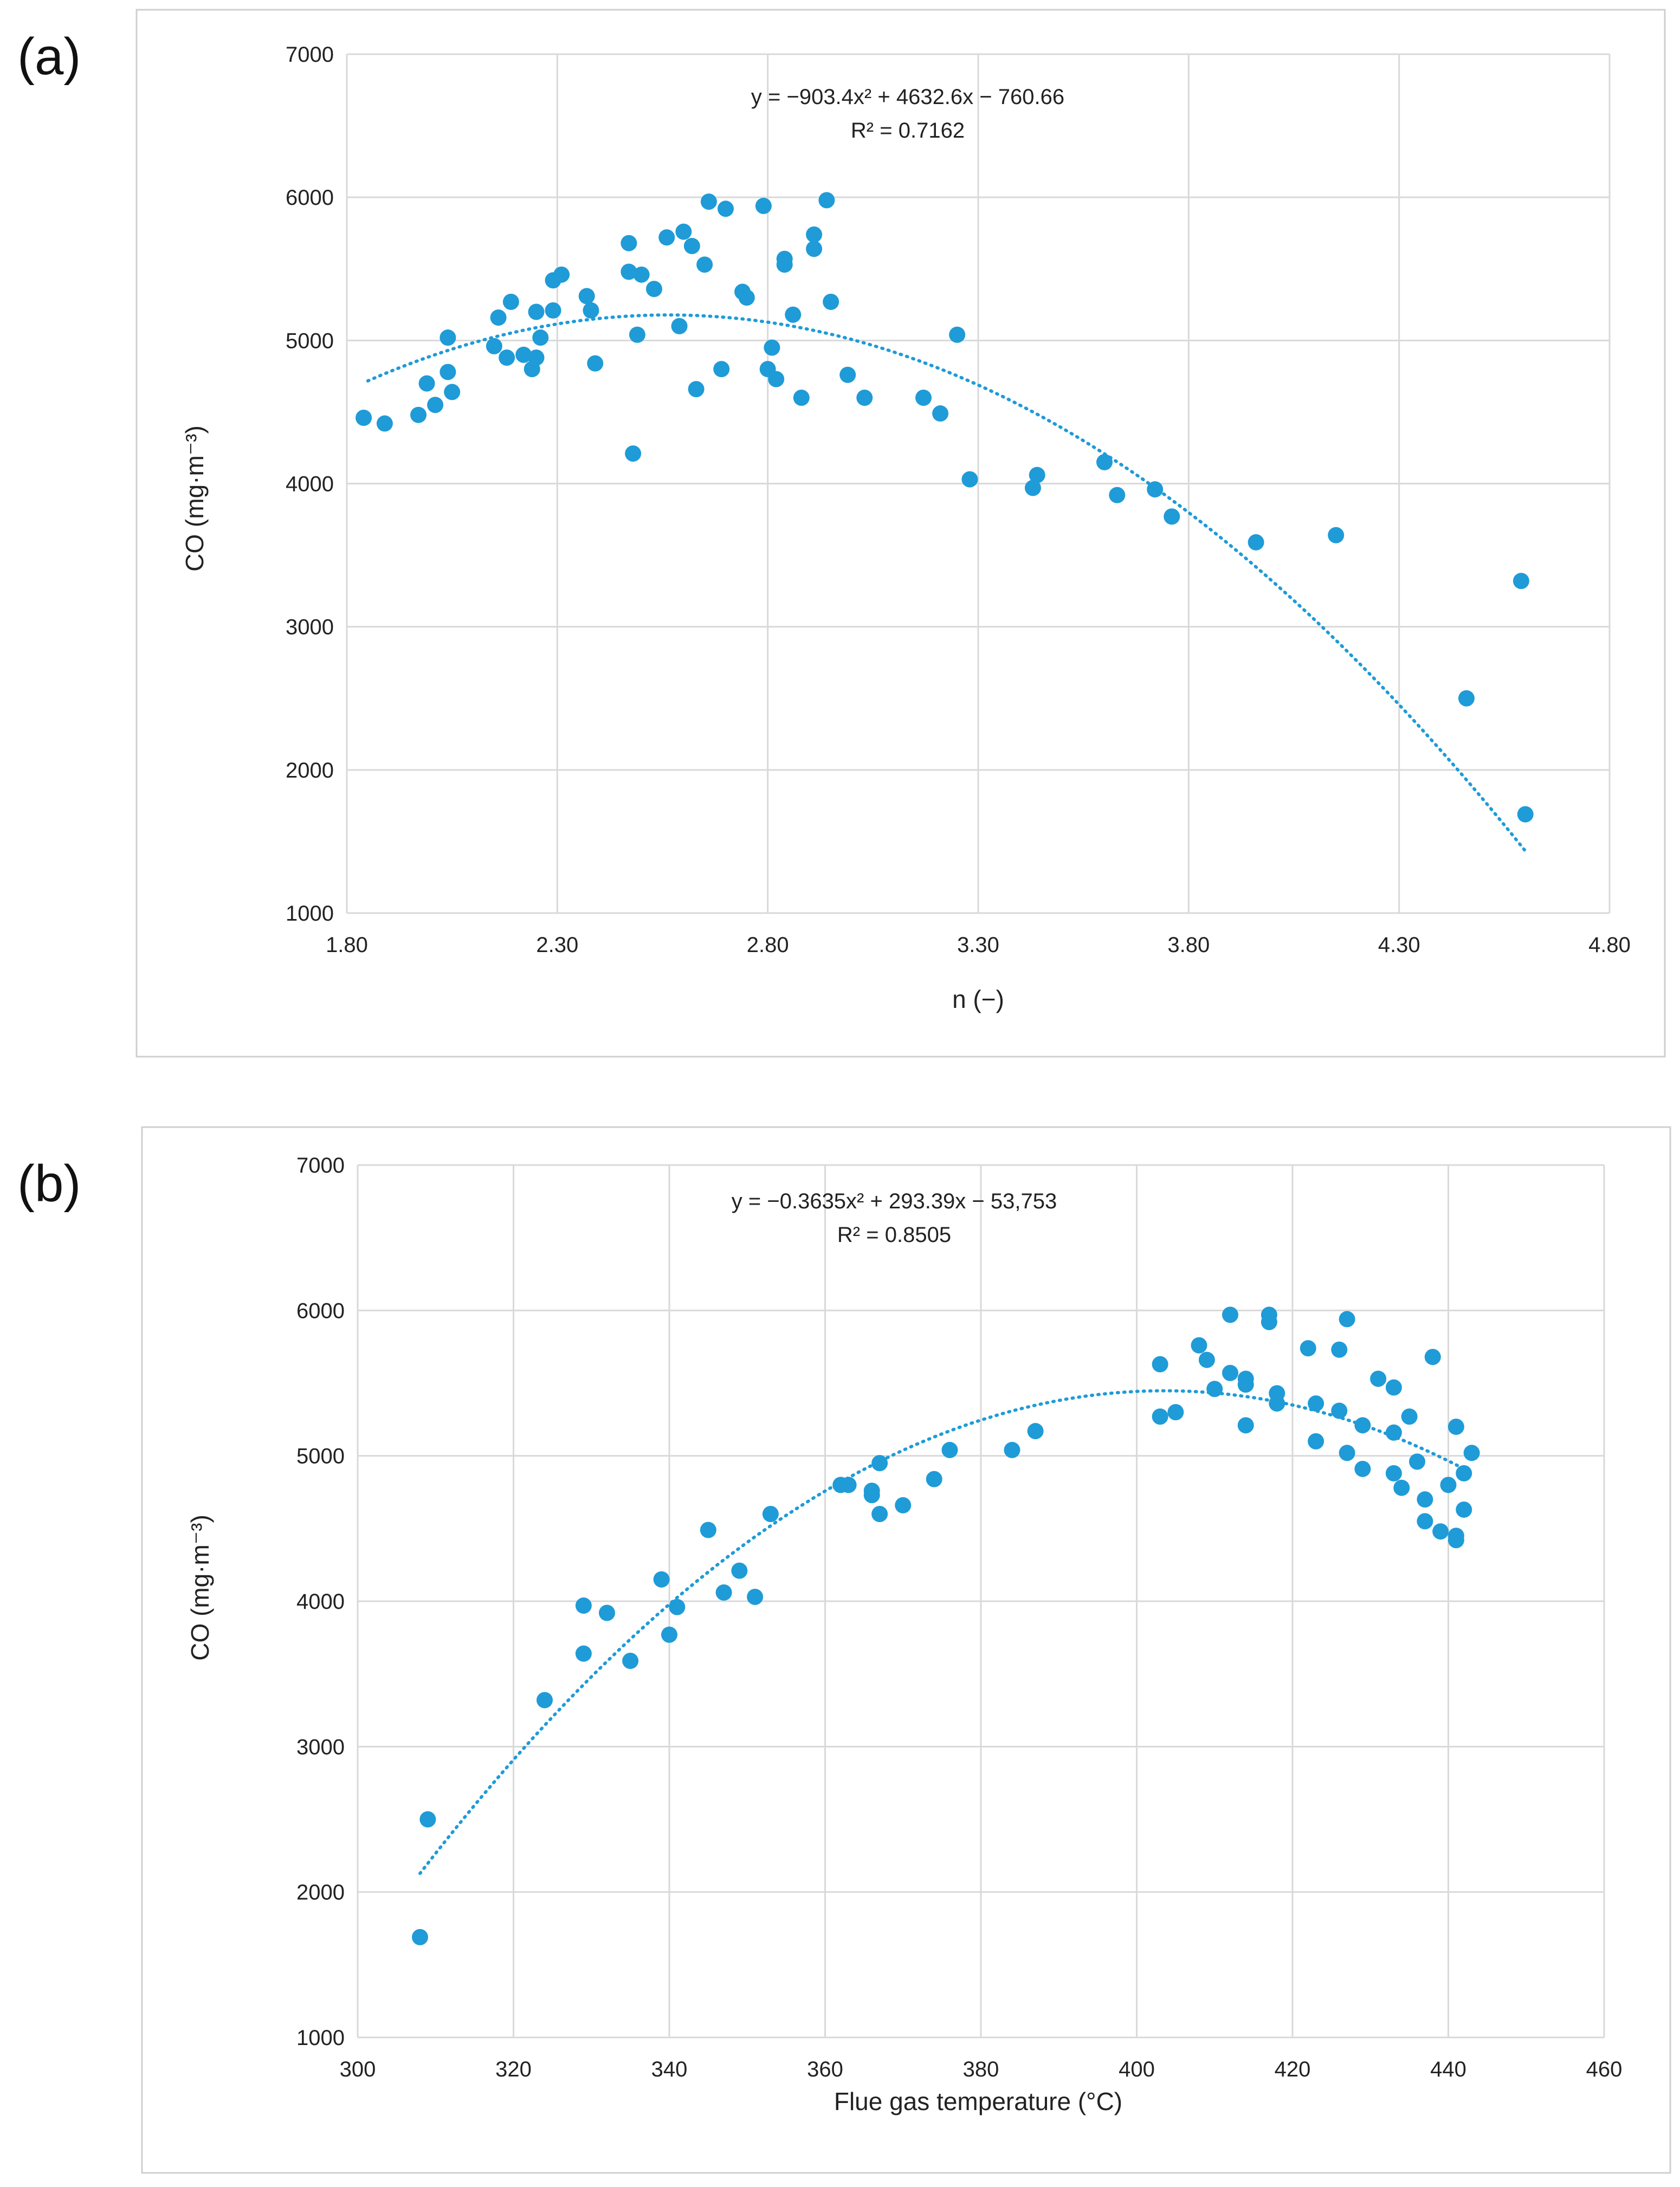  Describe the element at coordinates (978, 2101) in the screenshot. I see `x-axis-label: Flue gas temperature (°C)` at that location.